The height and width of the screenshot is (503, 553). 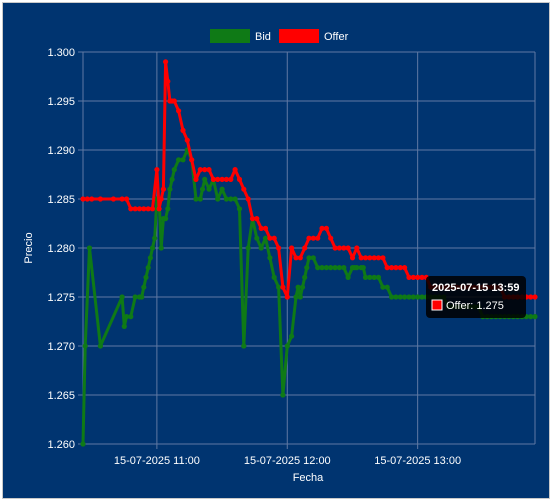 I want to click on legend-item-bid: Bid, so click(x=240, y=36).